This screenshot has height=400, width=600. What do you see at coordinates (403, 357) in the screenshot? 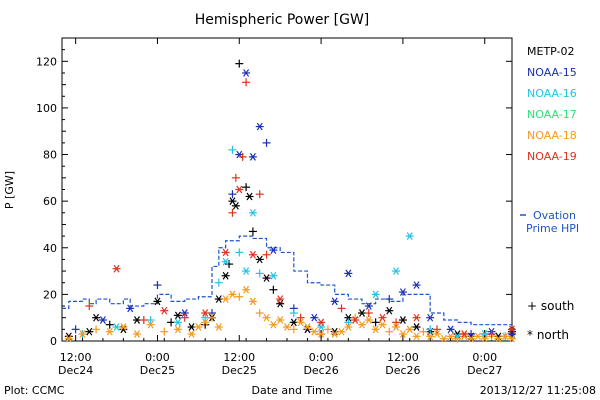
I see `x-tick-time: 12:00` at bounding box center [403, 357].